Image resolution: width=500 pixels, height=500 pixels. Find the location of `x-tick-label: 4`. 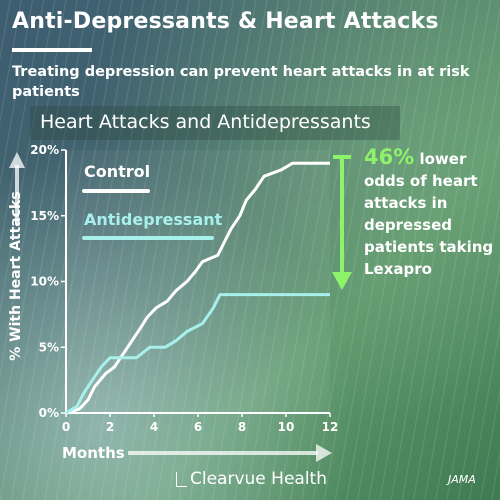

x-tick-label: 4 is located at coordinates (154, 427).